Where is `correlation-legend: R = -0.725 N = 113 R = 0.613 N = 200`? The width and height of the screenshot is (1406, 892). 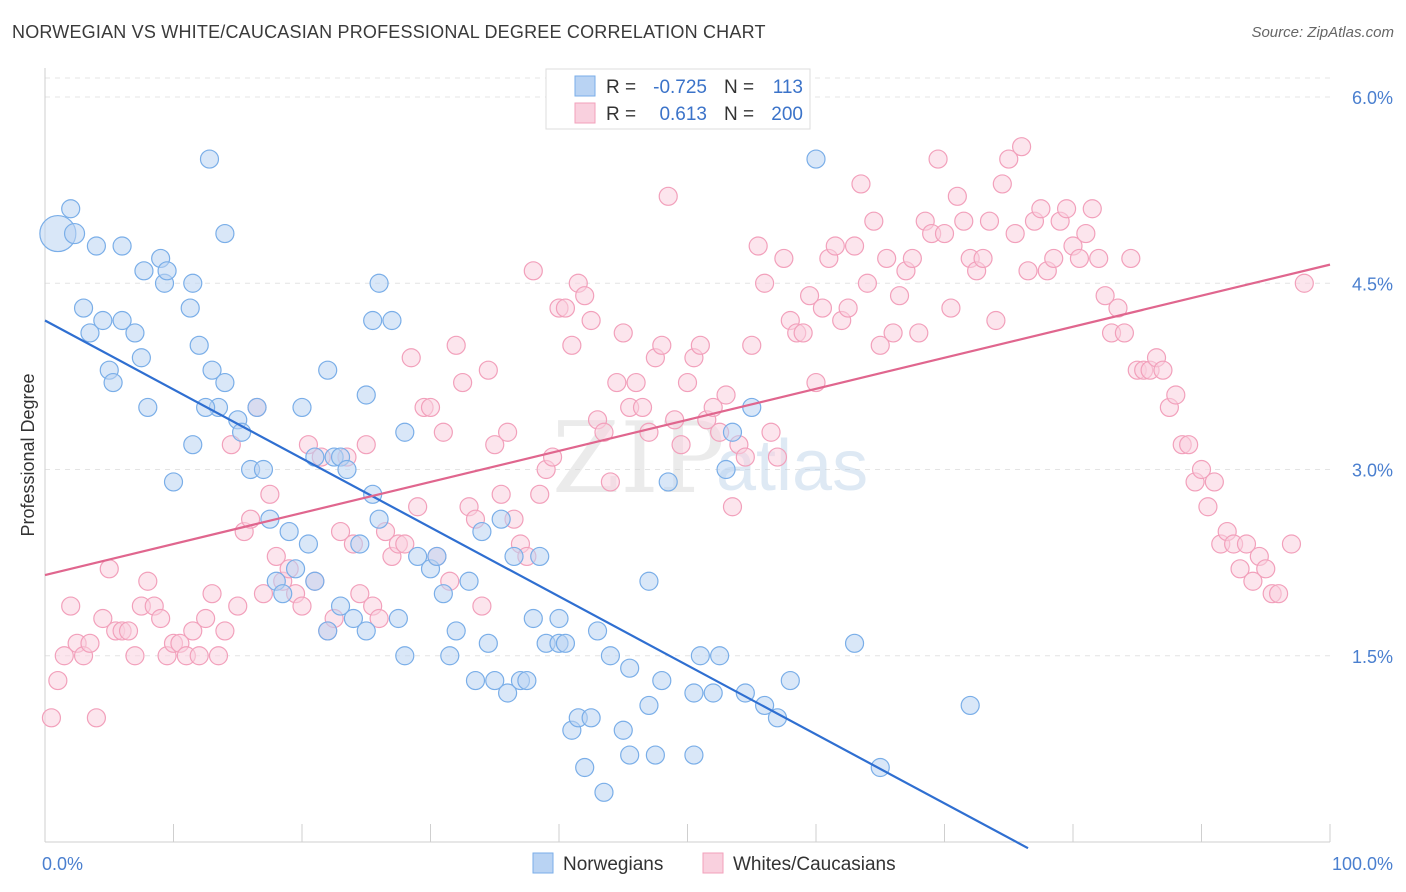 correlation-legend: R = -0.725 N = 113 R = 0.613 N = 200 is located at coordinates (678, 99).